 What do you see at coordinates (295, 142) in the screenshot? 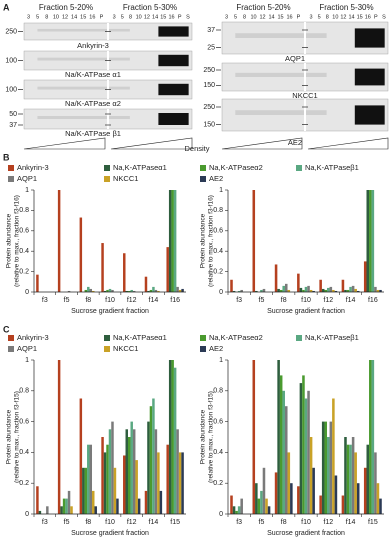
I see `blot-label: AE2` at bounding box center [295, 142].